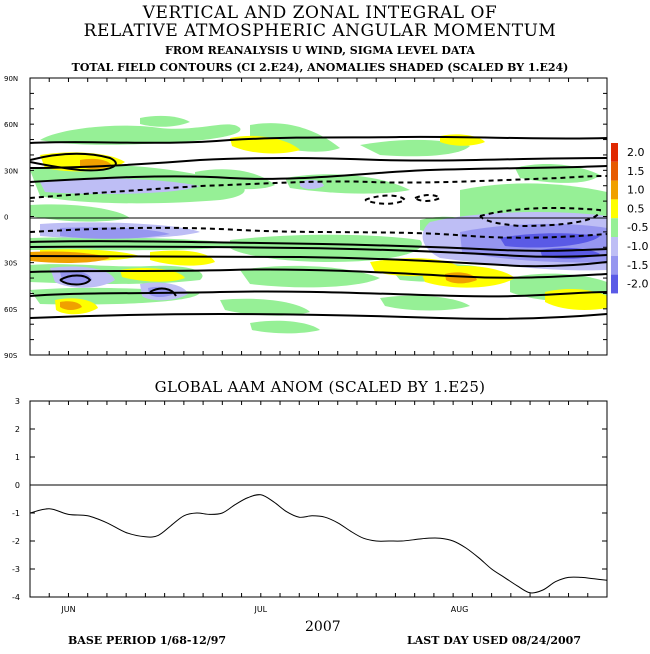  Describe the element at coordinates (16, 597) in the screenshot. I see `y-tick-label: -4` at that location.